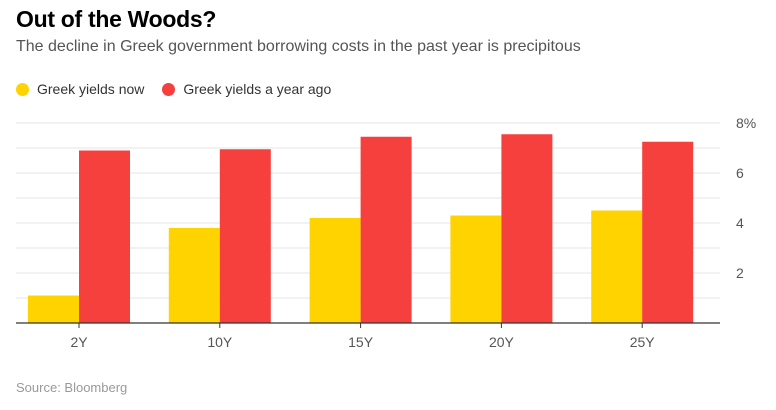  What do you see at coordinates (668, 232) in the screenshot?
I see `bar-yields-year-ago-25y` at bounding box center [668, 232].